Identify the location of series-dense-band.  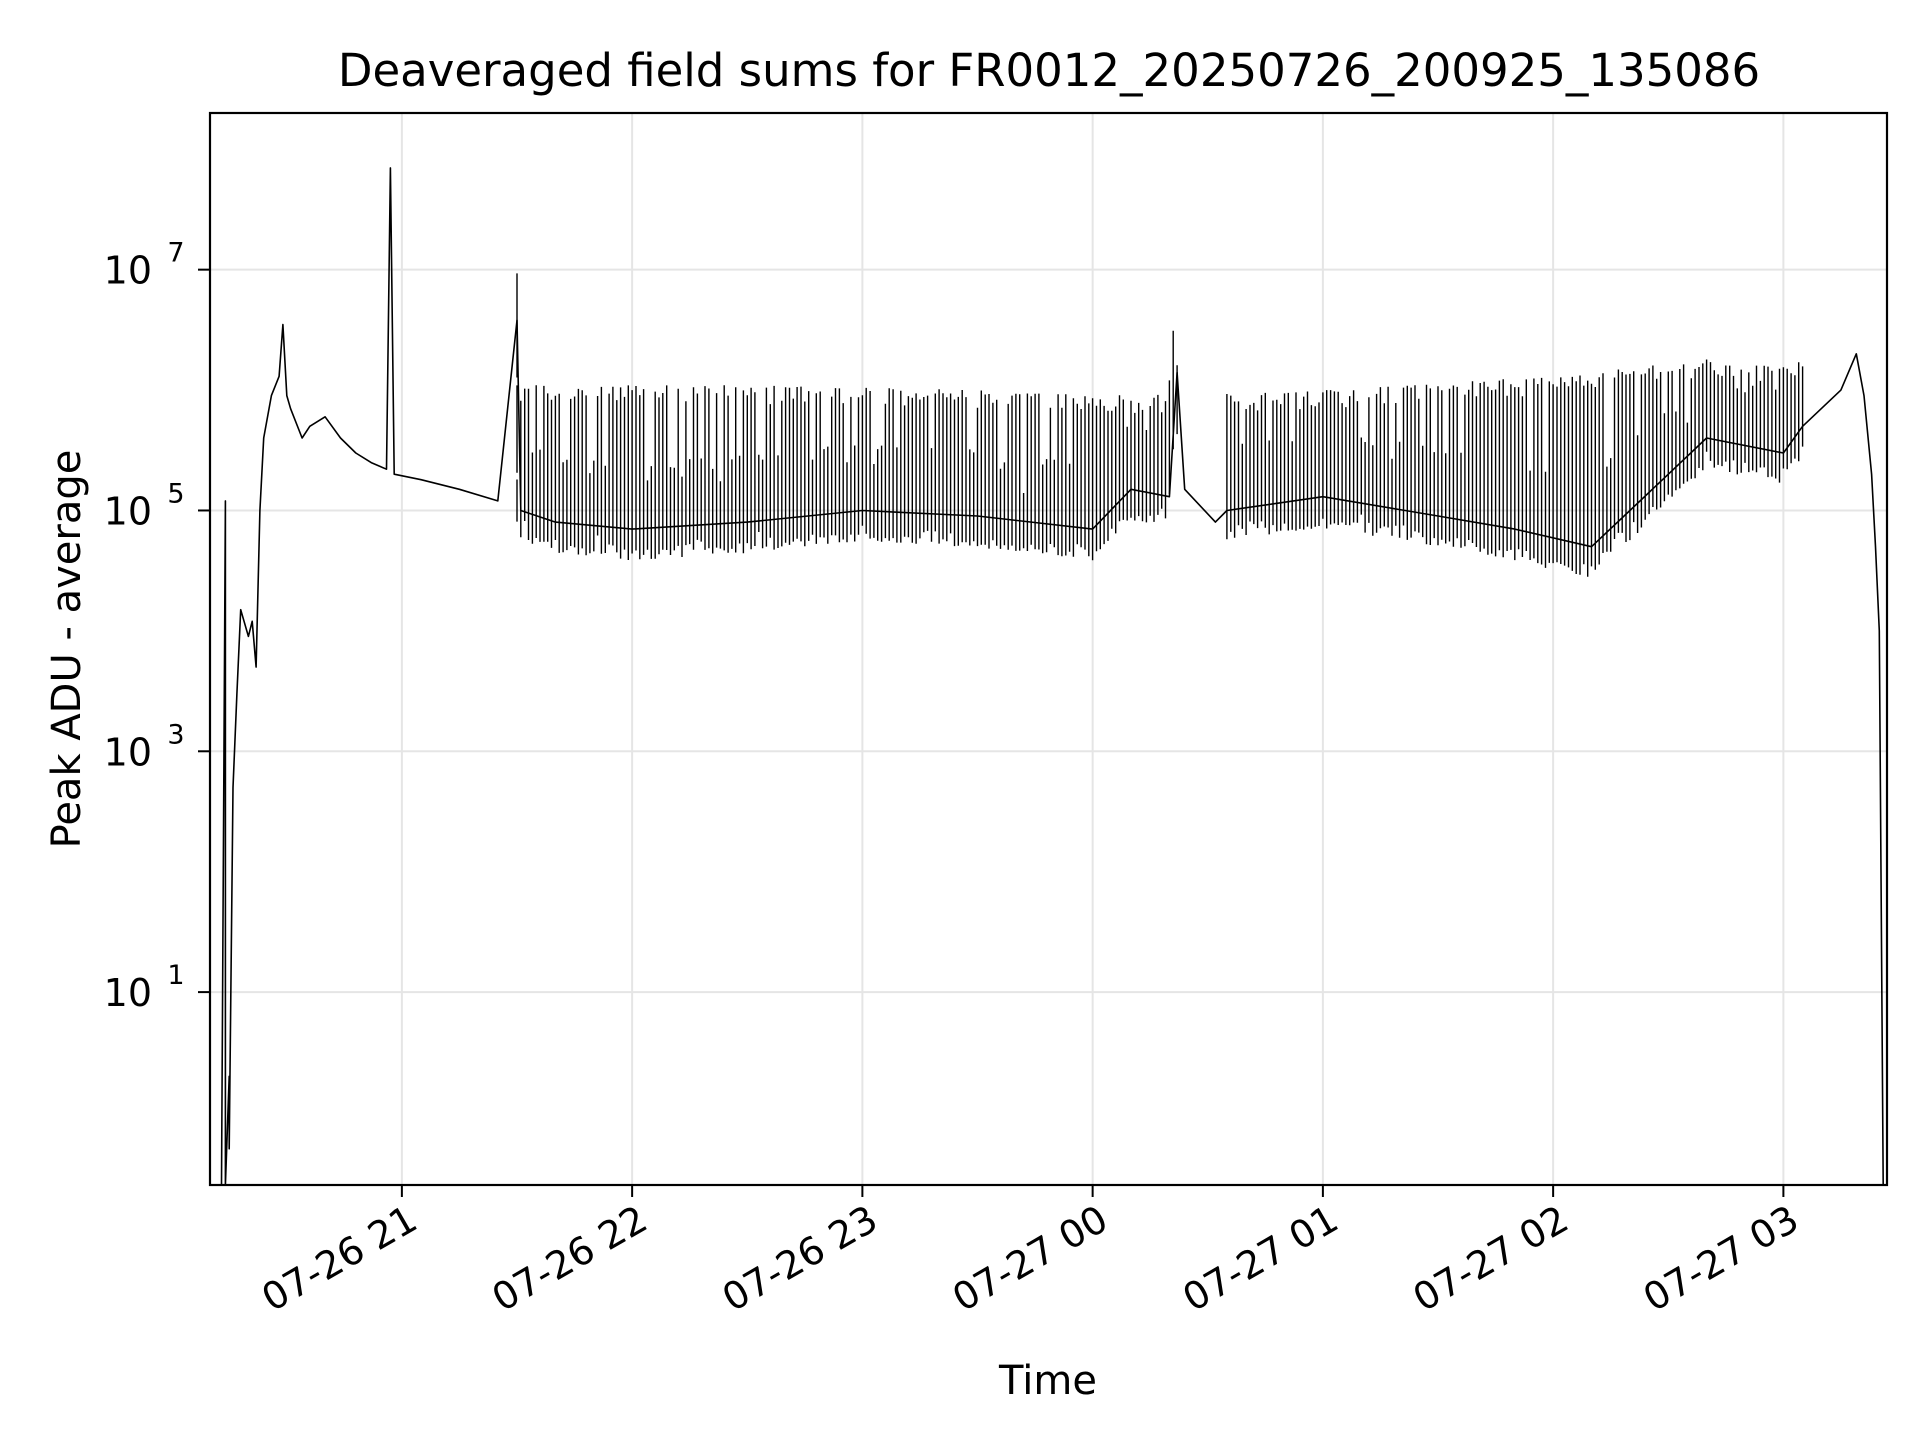
(1160, 425).